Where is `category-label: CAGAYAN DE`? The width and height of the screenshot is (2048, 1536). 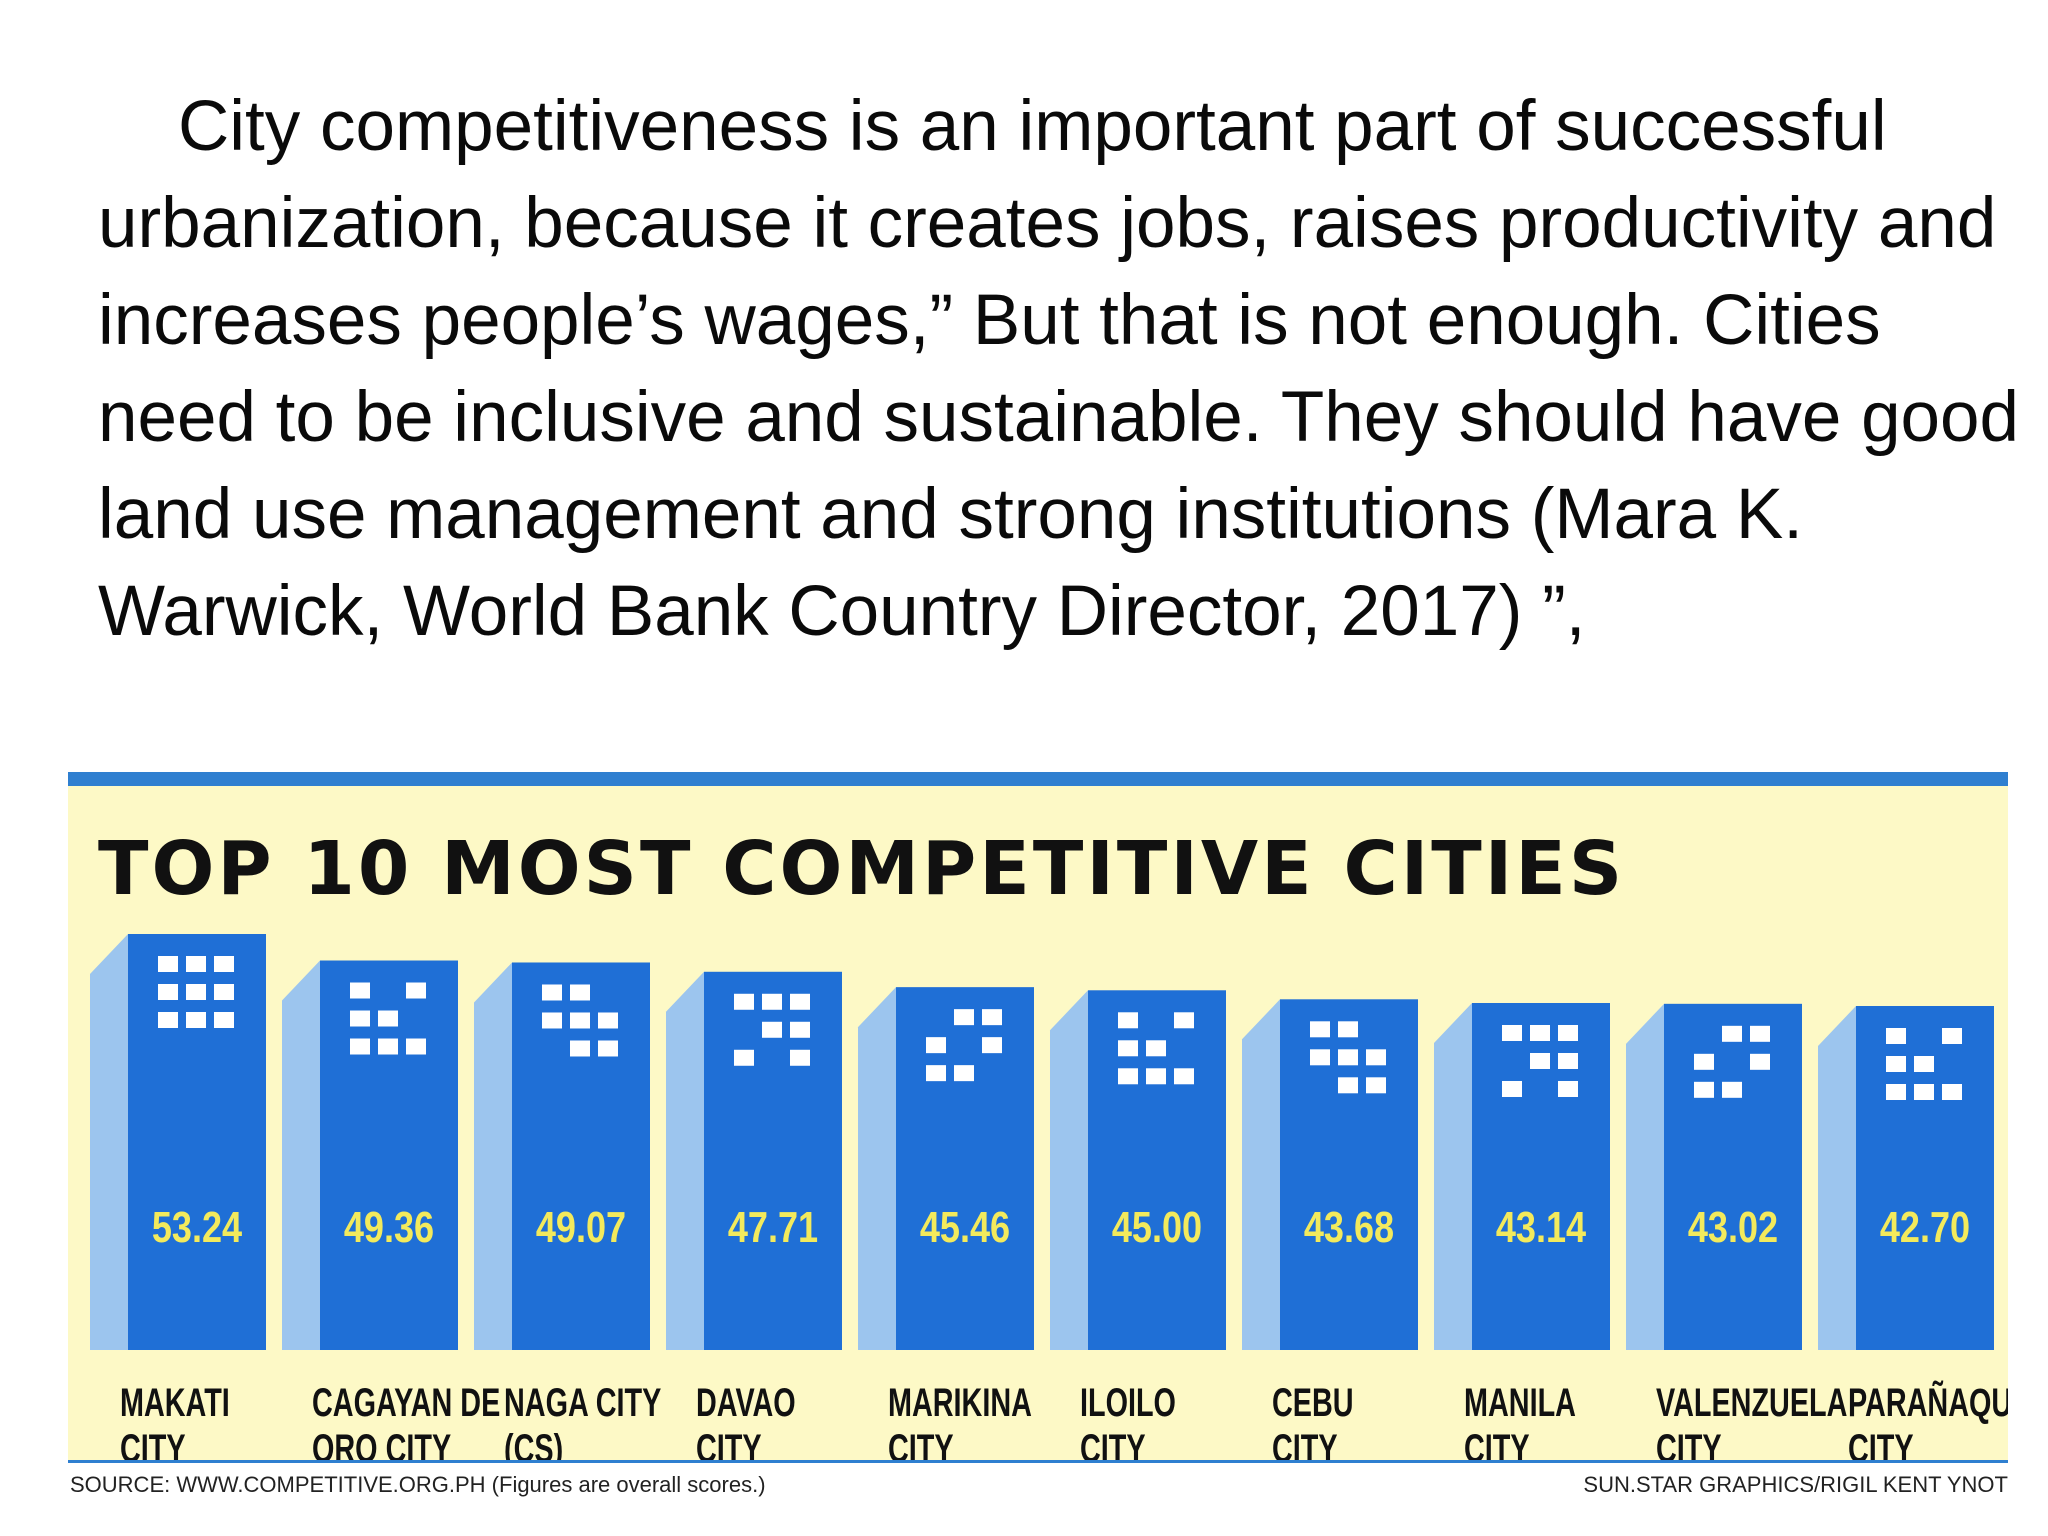
category-label: CAGAYAN DE is located at coordinates (406, 1402).